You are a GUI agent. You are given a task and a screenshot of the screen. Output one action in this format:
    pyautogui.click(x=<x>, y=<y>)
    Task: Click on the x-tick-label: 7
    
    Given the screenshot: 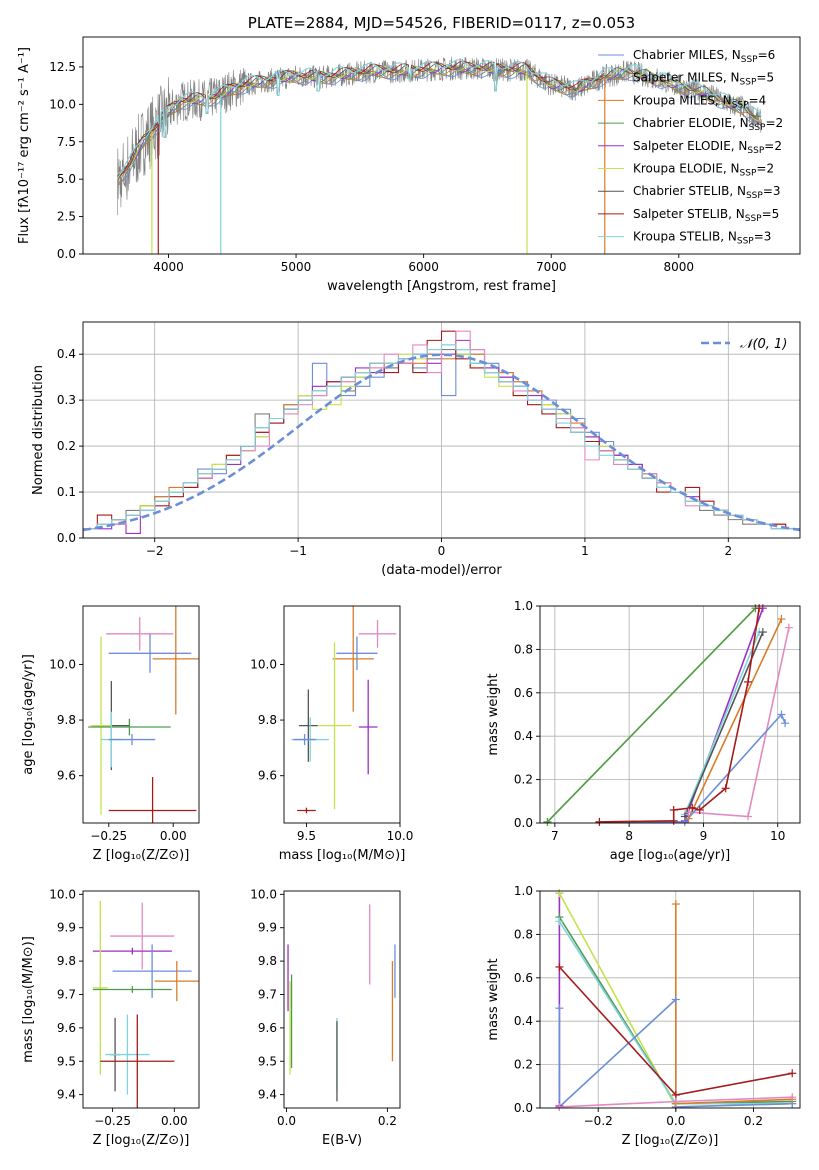 What is the action you would take?
    pyautogui.click(x=555, y=836)
    